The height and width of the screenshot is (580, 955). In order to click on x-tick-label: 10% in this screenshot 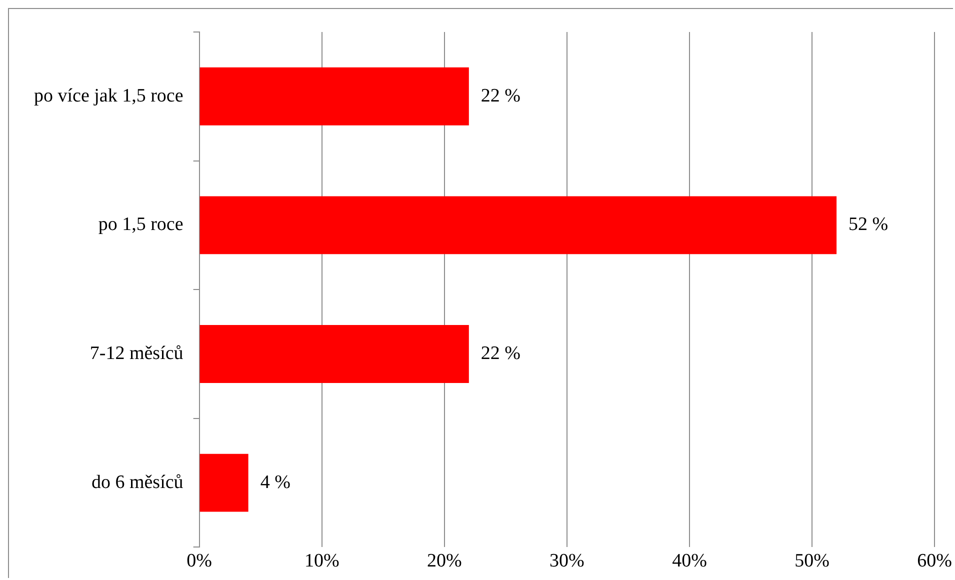, I will do `click(322, 561)`.